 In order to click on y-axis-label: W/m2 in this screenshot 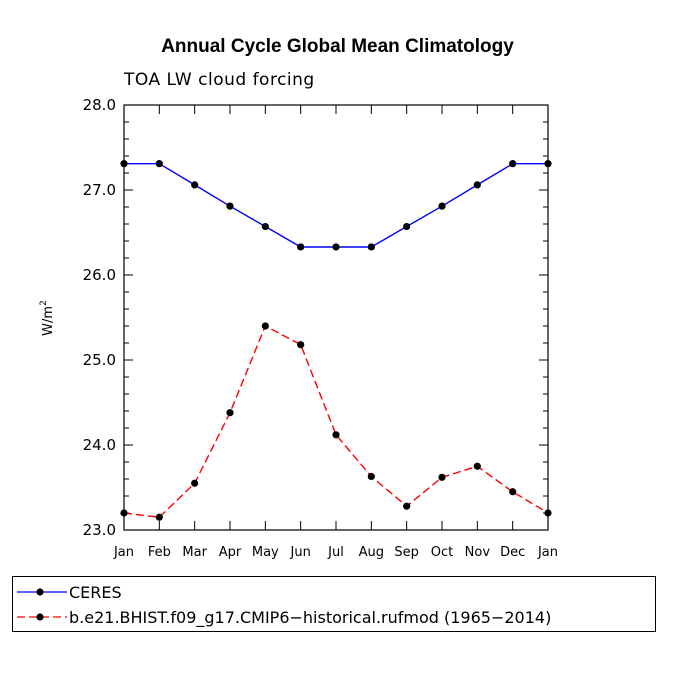, I will do `click(47, 318)`.